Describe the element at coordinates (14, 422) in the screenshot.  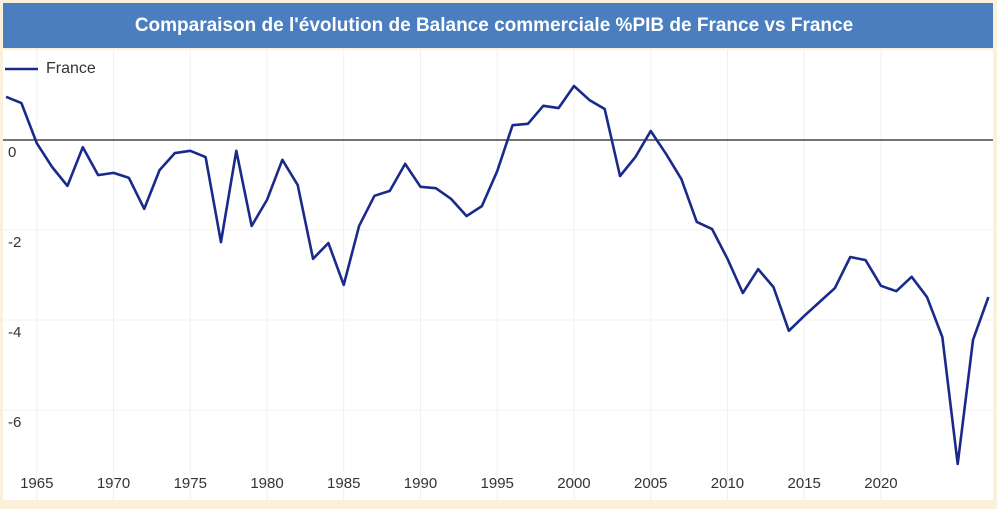
I see `y-tick-label: -6` at that location.